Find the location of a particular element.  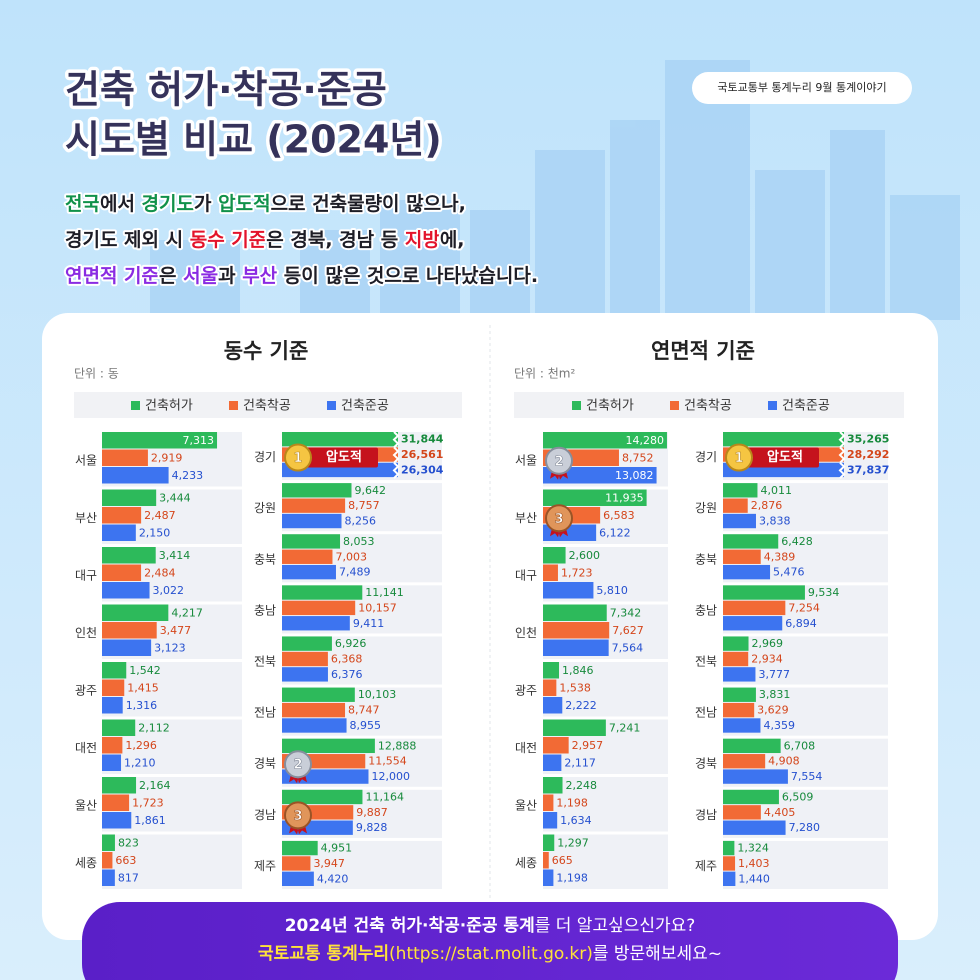

value-label: 3,838 is located at coordinates (775, 521).